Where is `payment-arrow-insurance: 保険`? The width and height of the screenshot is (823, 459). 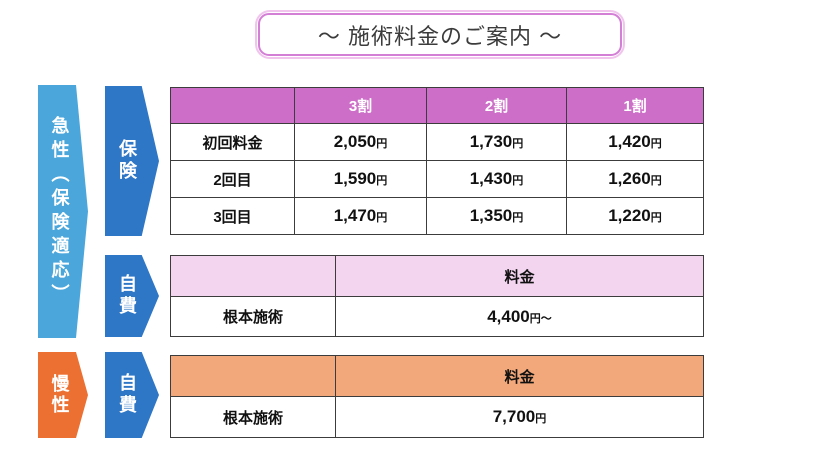 payment-arrow-insurance: 保険 is located at coordinates (132, 161).